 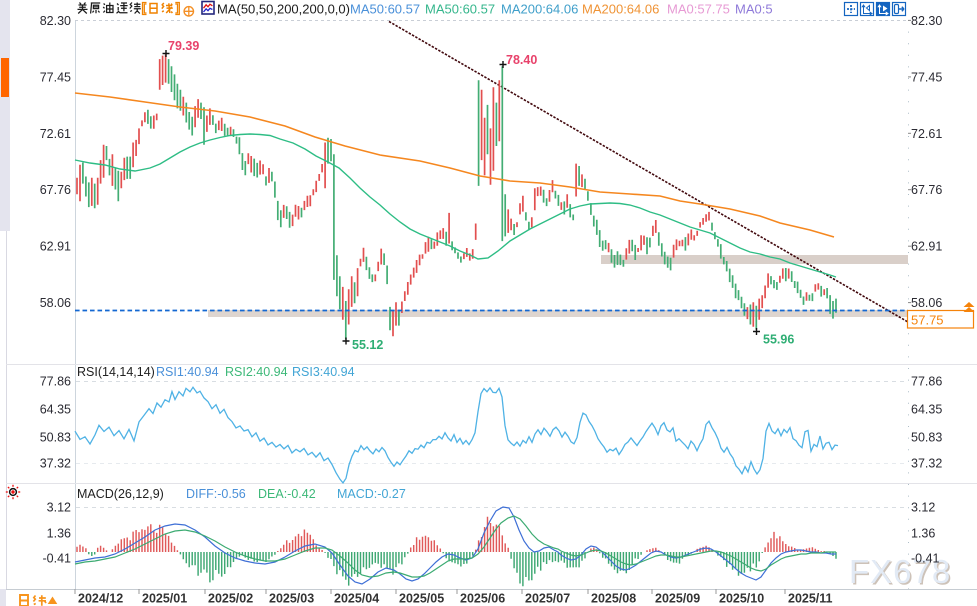 I want to click on svg-text: 2025/04, so click(x=356, y=599).